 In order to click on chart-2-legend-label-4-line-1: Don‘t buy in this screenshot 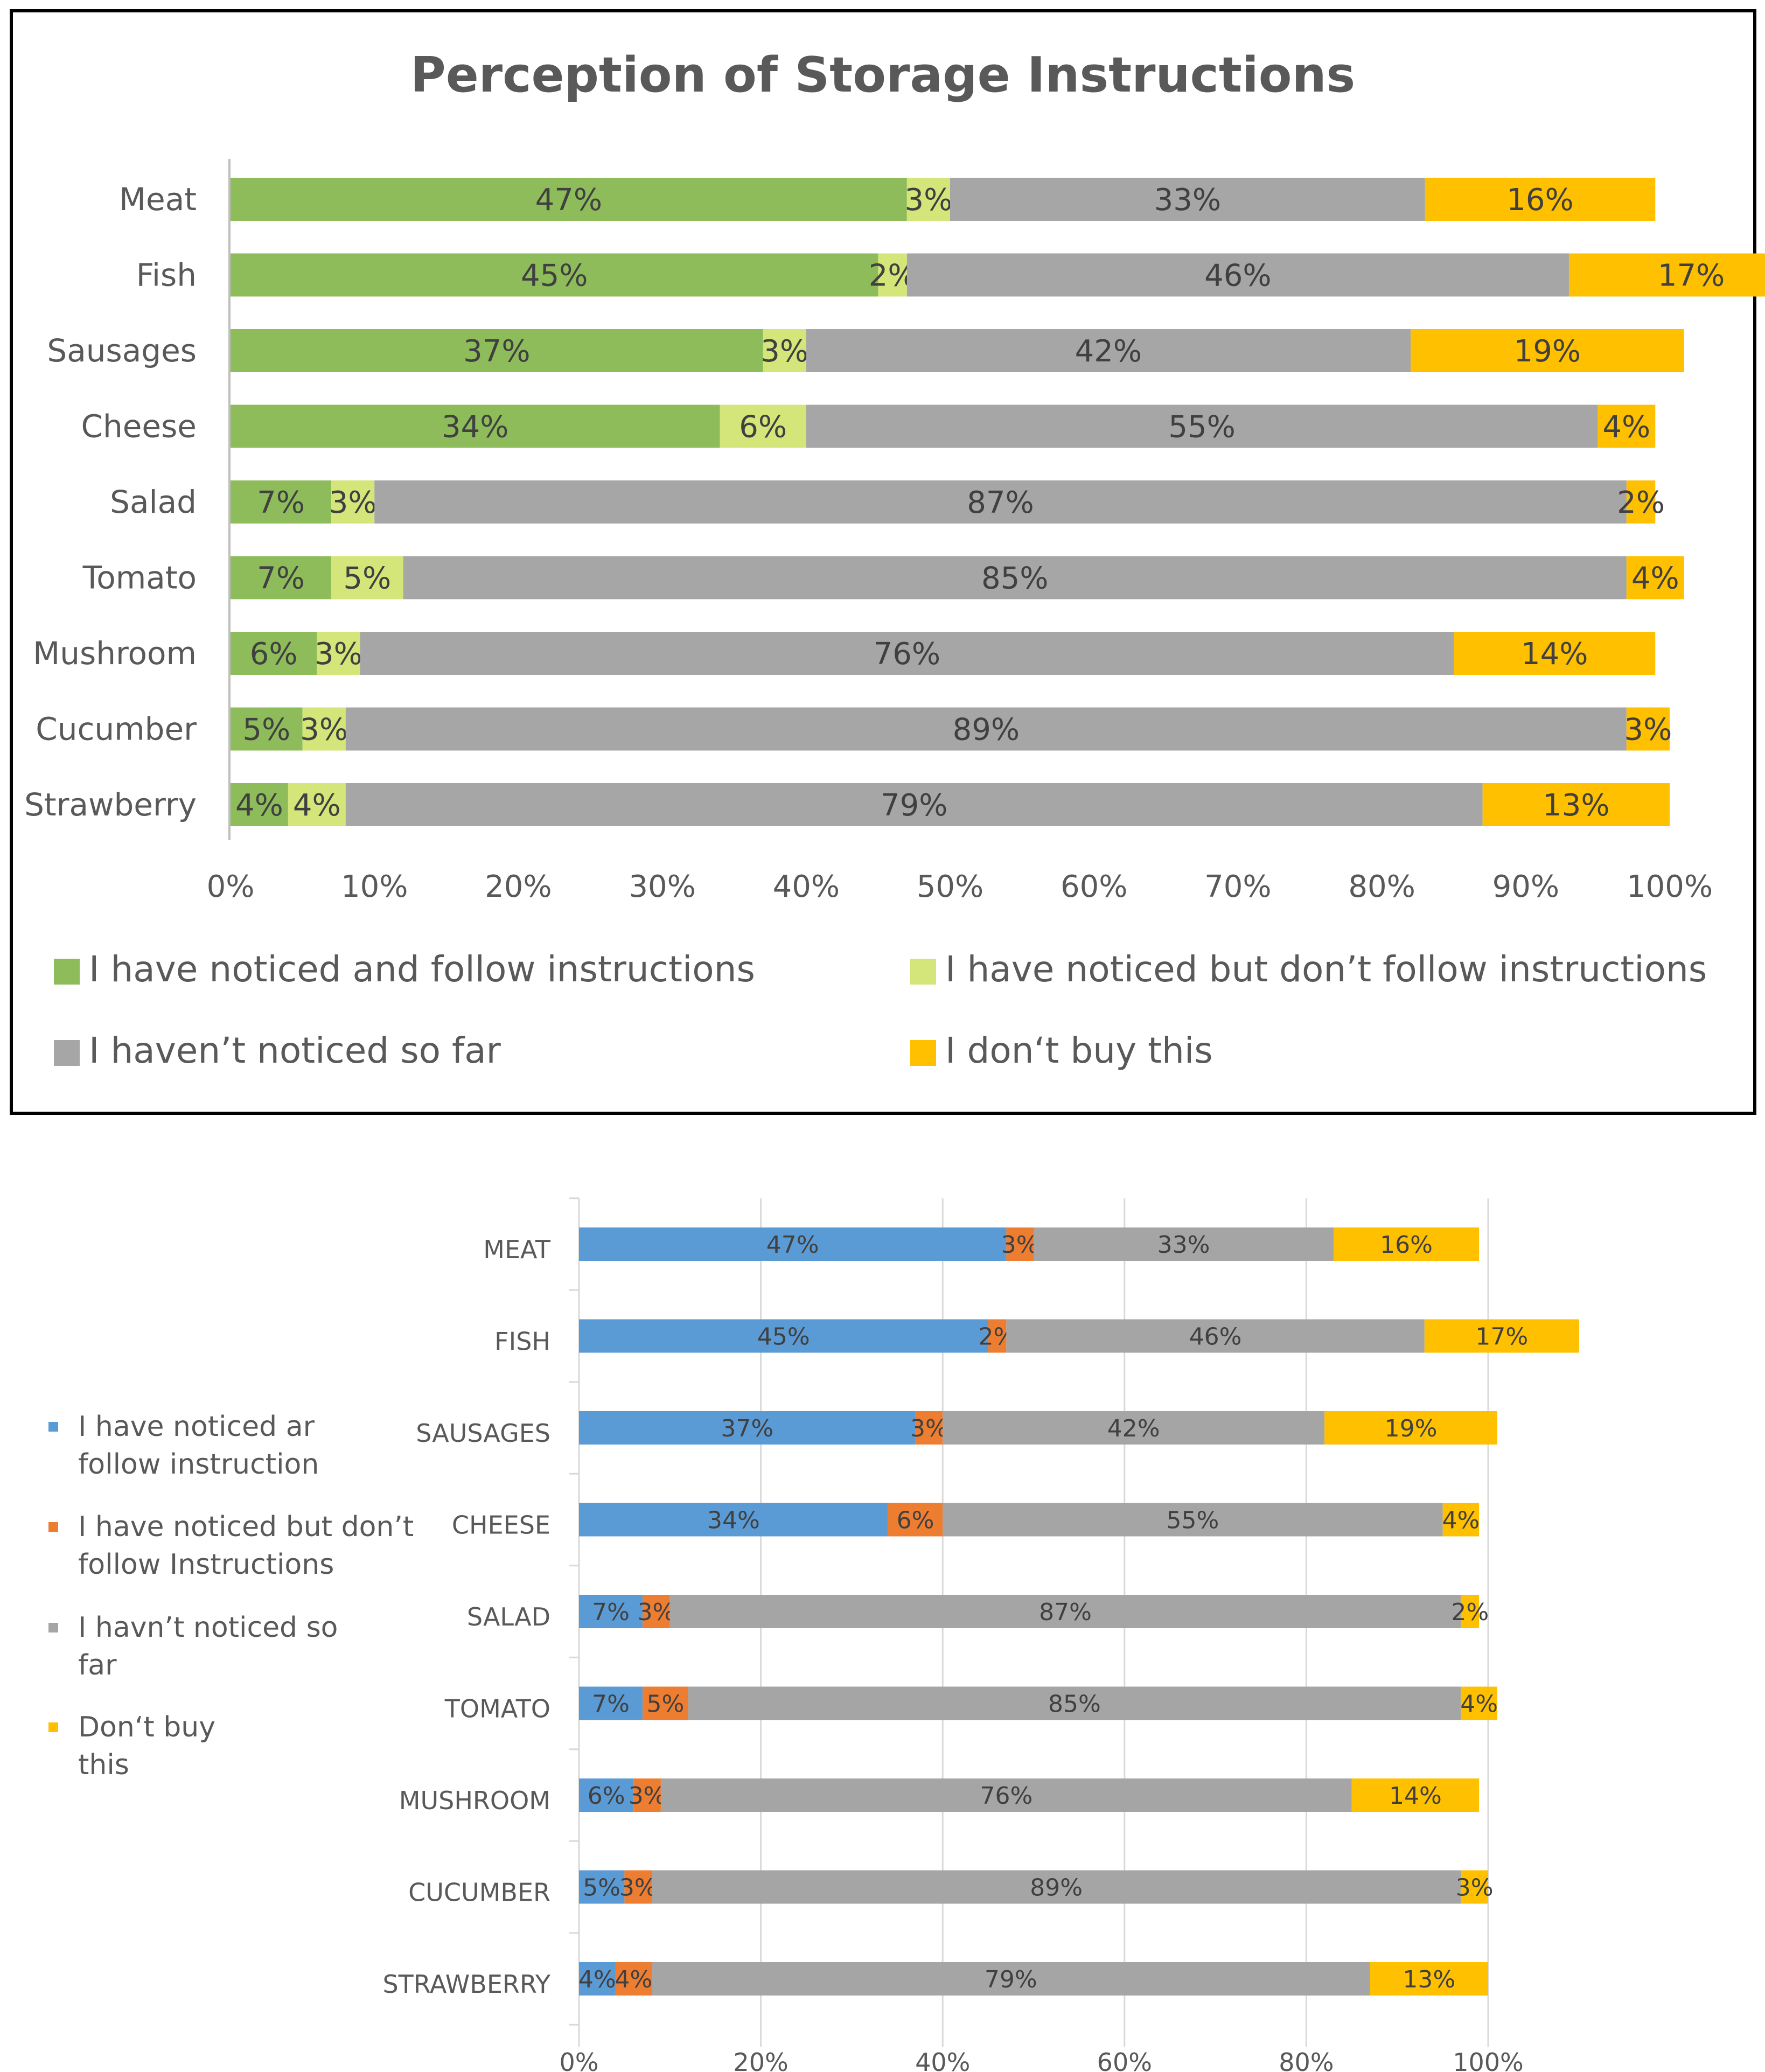, I will do `click(146, 1727)`.